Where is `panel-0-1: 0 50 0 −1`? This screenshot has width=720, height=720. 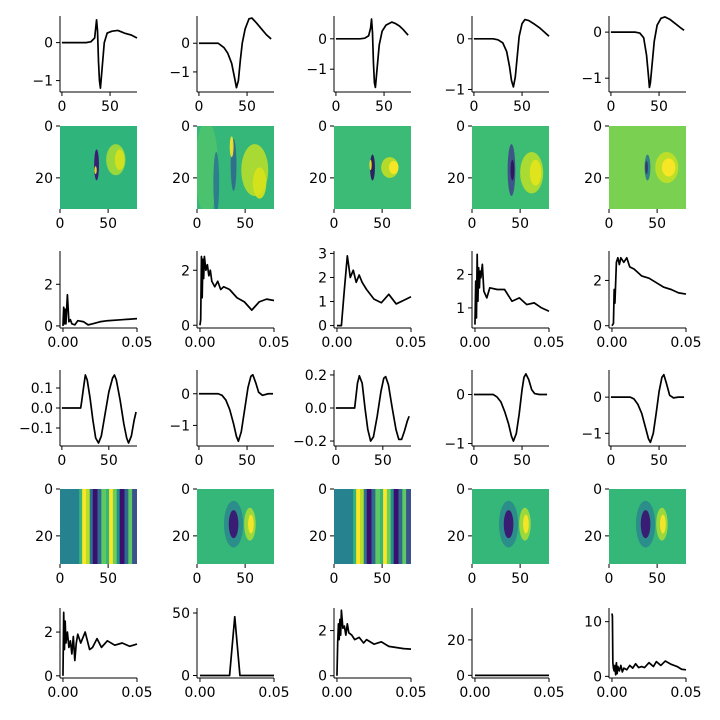 panel-0-1: 0 50 0 −1 is located at coordinates (221, 65).